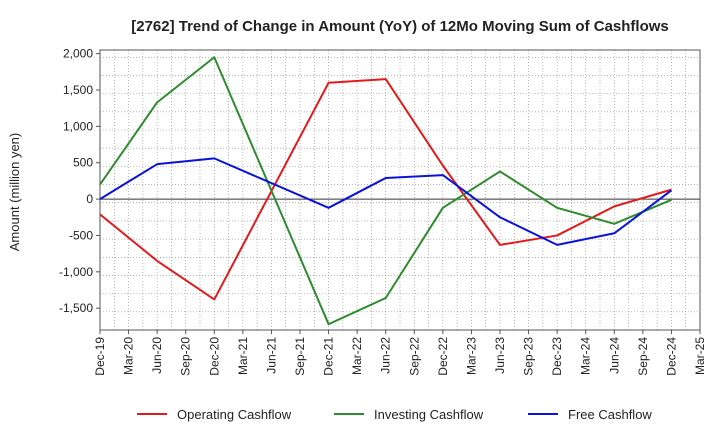 This screenshot has width=720, height=440. What do you see at coordinates (271, 355) in the screenshot?
I see `x-tick-label: Jun-21` at bounding box center [271, 355].